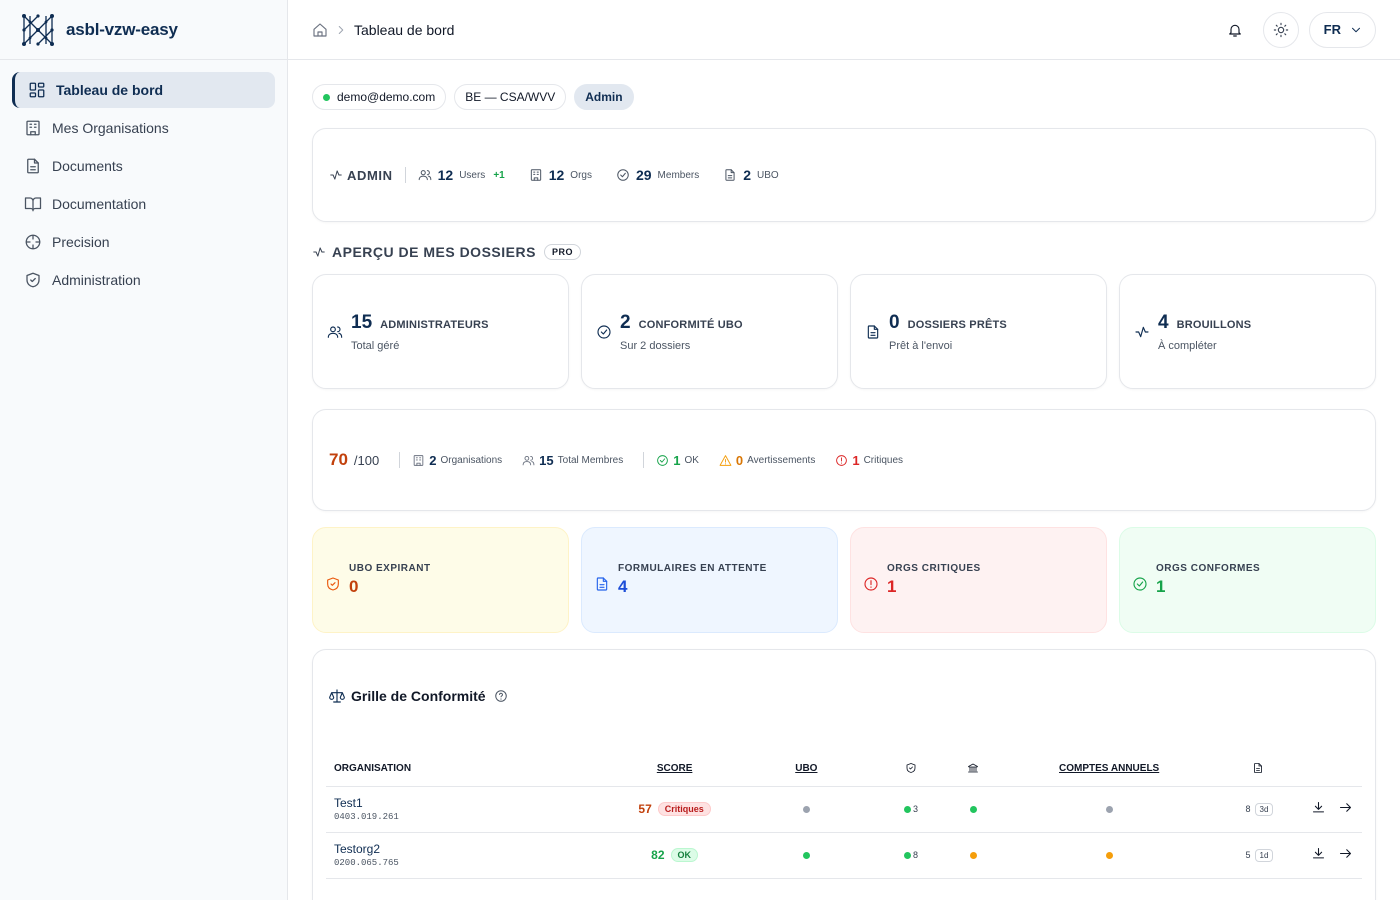  I want to click on status-badge: Critiques, so click(684, 809).